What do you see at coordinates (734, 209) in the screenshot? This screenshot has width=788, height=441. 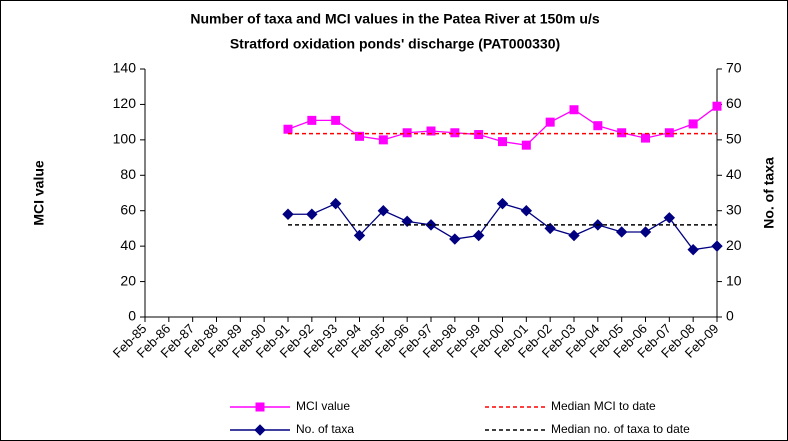 I see `y2-tick-label: 30` at bounding box center [734, 209].